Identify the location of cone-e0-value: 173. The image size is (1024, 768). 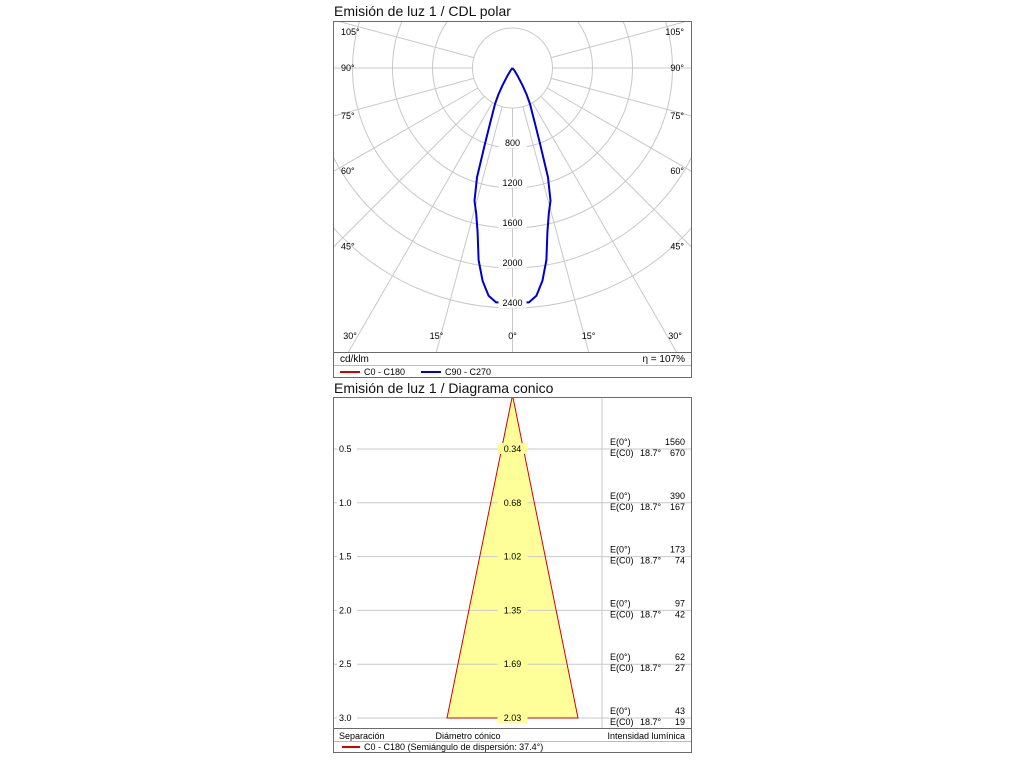
(677, 550).